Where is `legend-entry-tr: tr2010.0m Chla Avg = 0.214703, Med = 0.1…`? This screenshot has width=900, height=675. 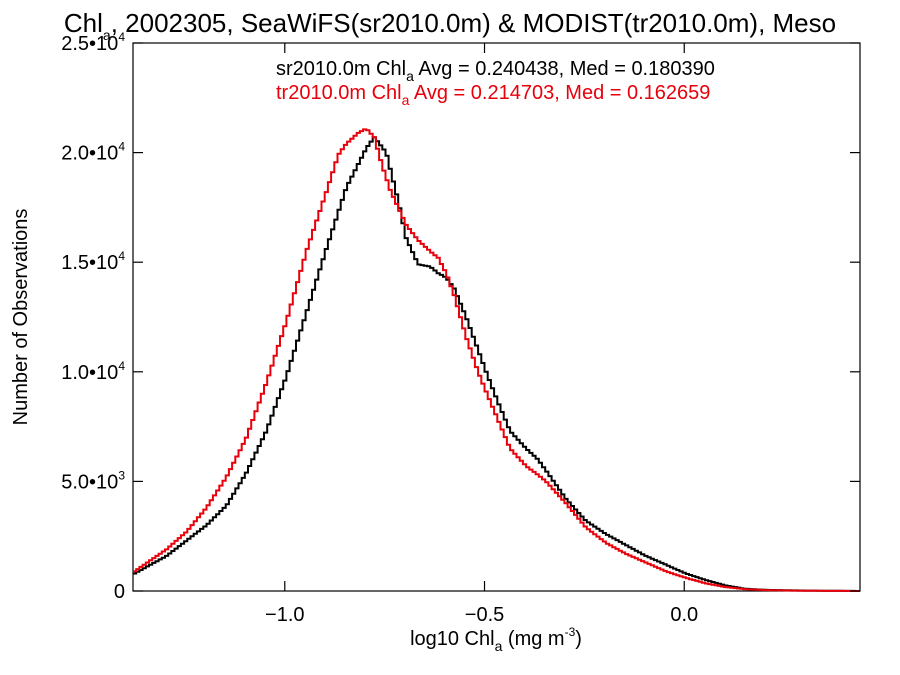 legend-entry-tr: tr2010.0m Chla Avg = 0.214703, Med = 0.1… is located at coordinates (493, 95).